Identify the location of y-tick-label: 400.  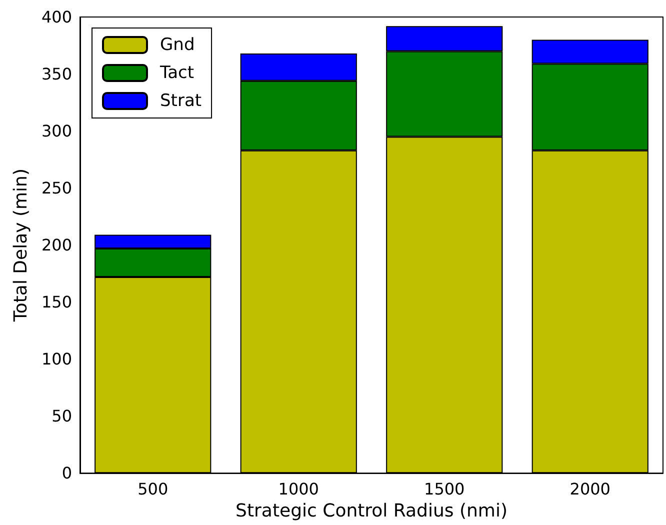
(56, 17).